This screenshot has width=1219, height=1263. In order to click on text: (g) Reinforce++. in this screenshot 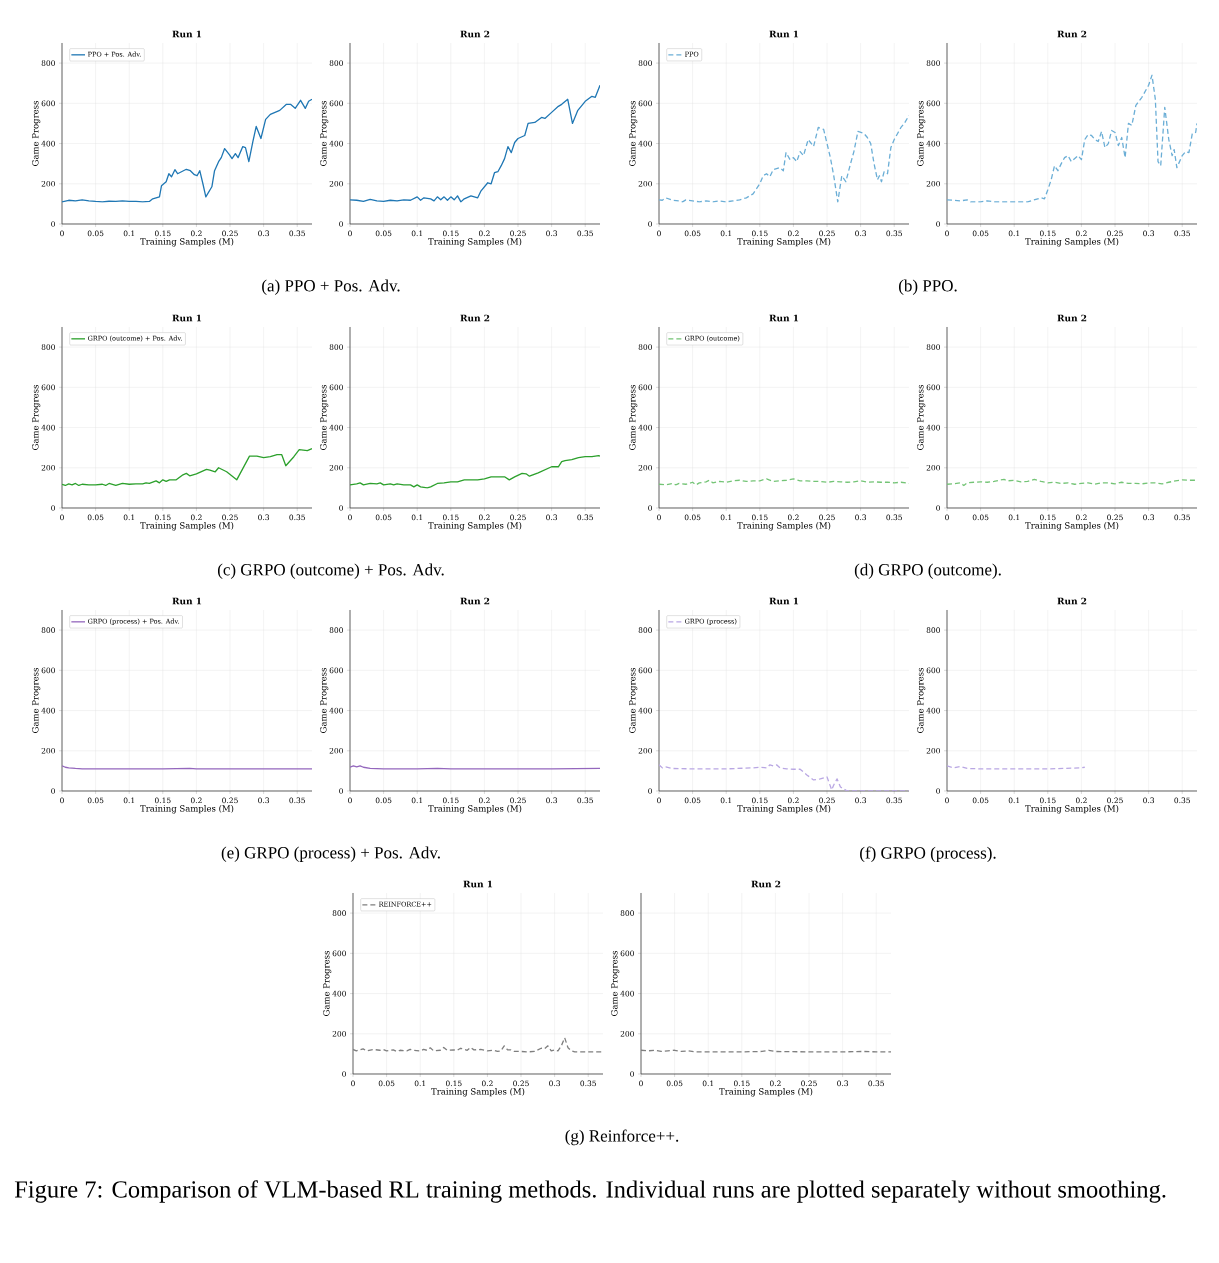, I will do `click(622, 1137)`.